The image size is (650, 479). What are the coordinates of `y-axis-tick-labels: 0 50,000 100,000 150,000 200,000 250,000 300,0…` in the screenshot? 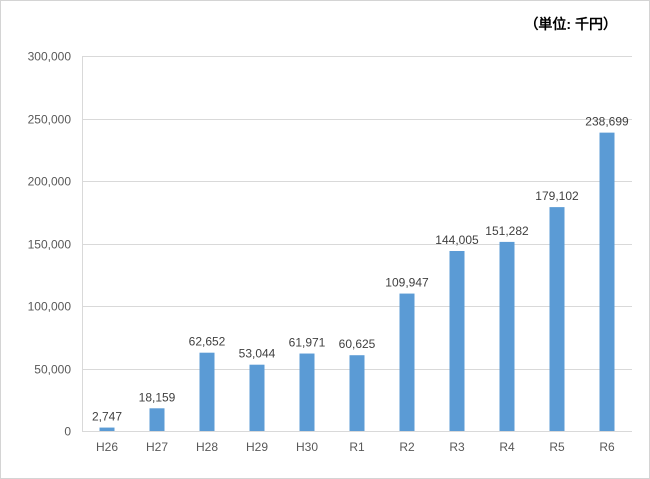 It's located at (50, 244).